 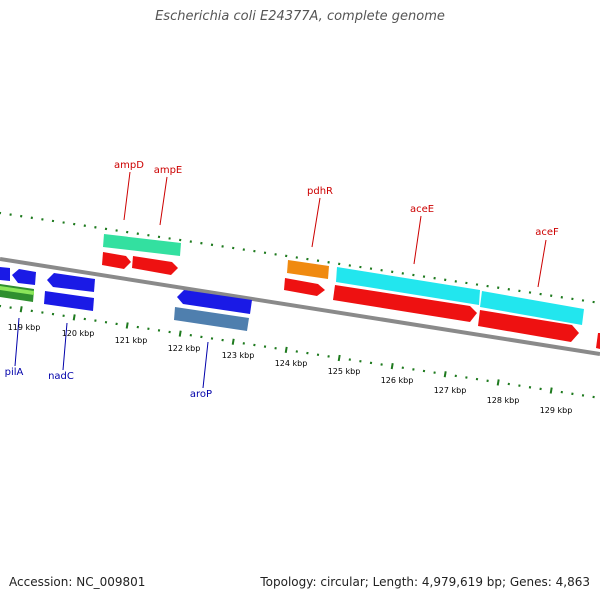 I want to click on scale-label-123: 123 kbp, so click(x=238, y=355).